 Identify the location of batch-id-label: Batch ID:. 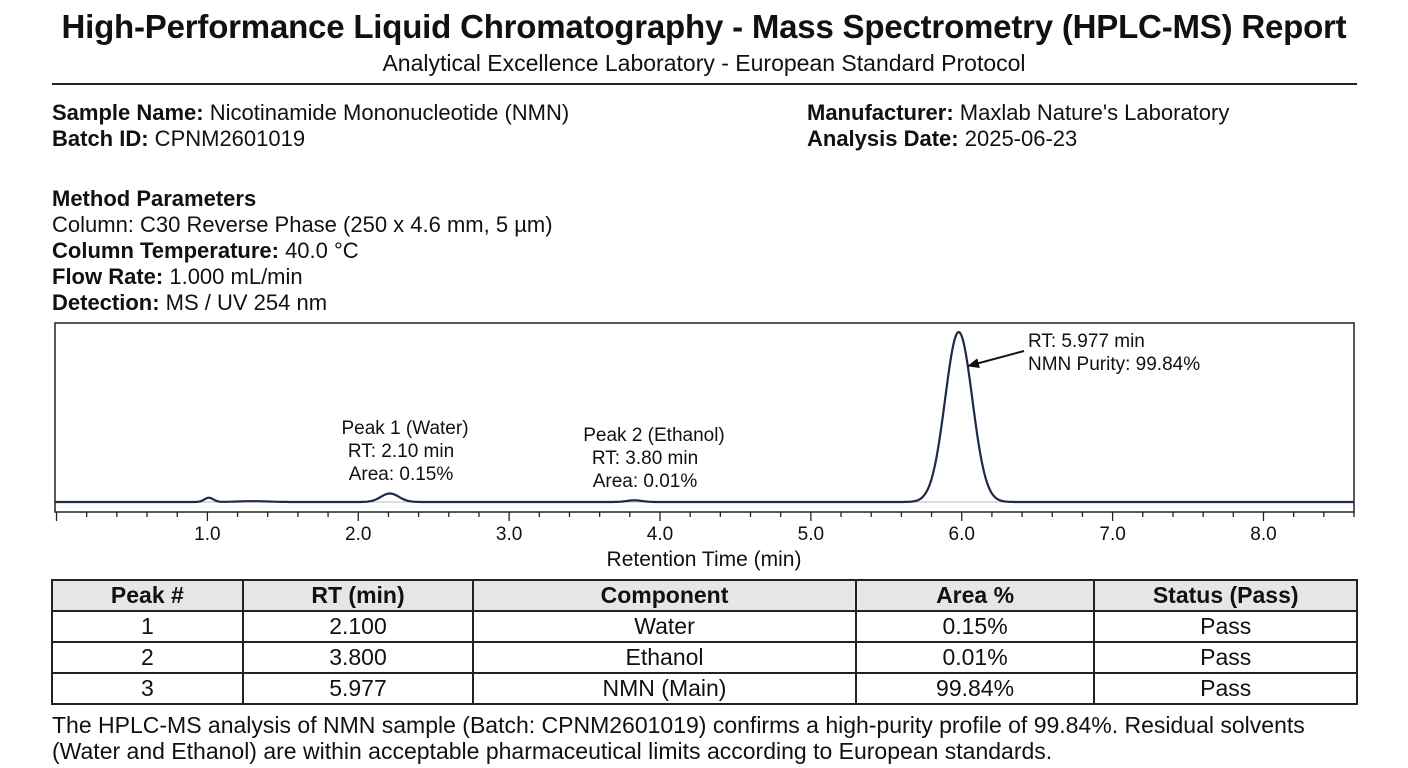
(100, 138).